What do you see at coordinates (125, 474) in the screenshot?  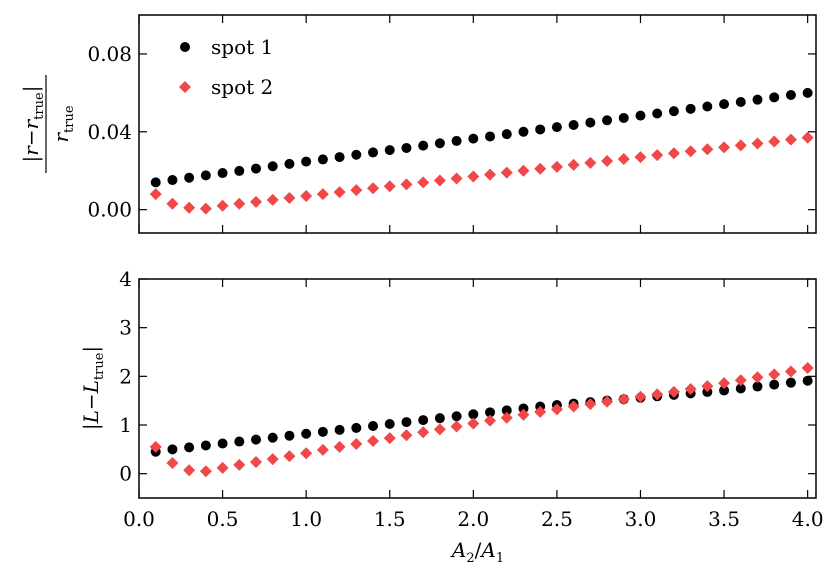 I see `bottom-ytick-label: 0` at bounding box center [125, 474].